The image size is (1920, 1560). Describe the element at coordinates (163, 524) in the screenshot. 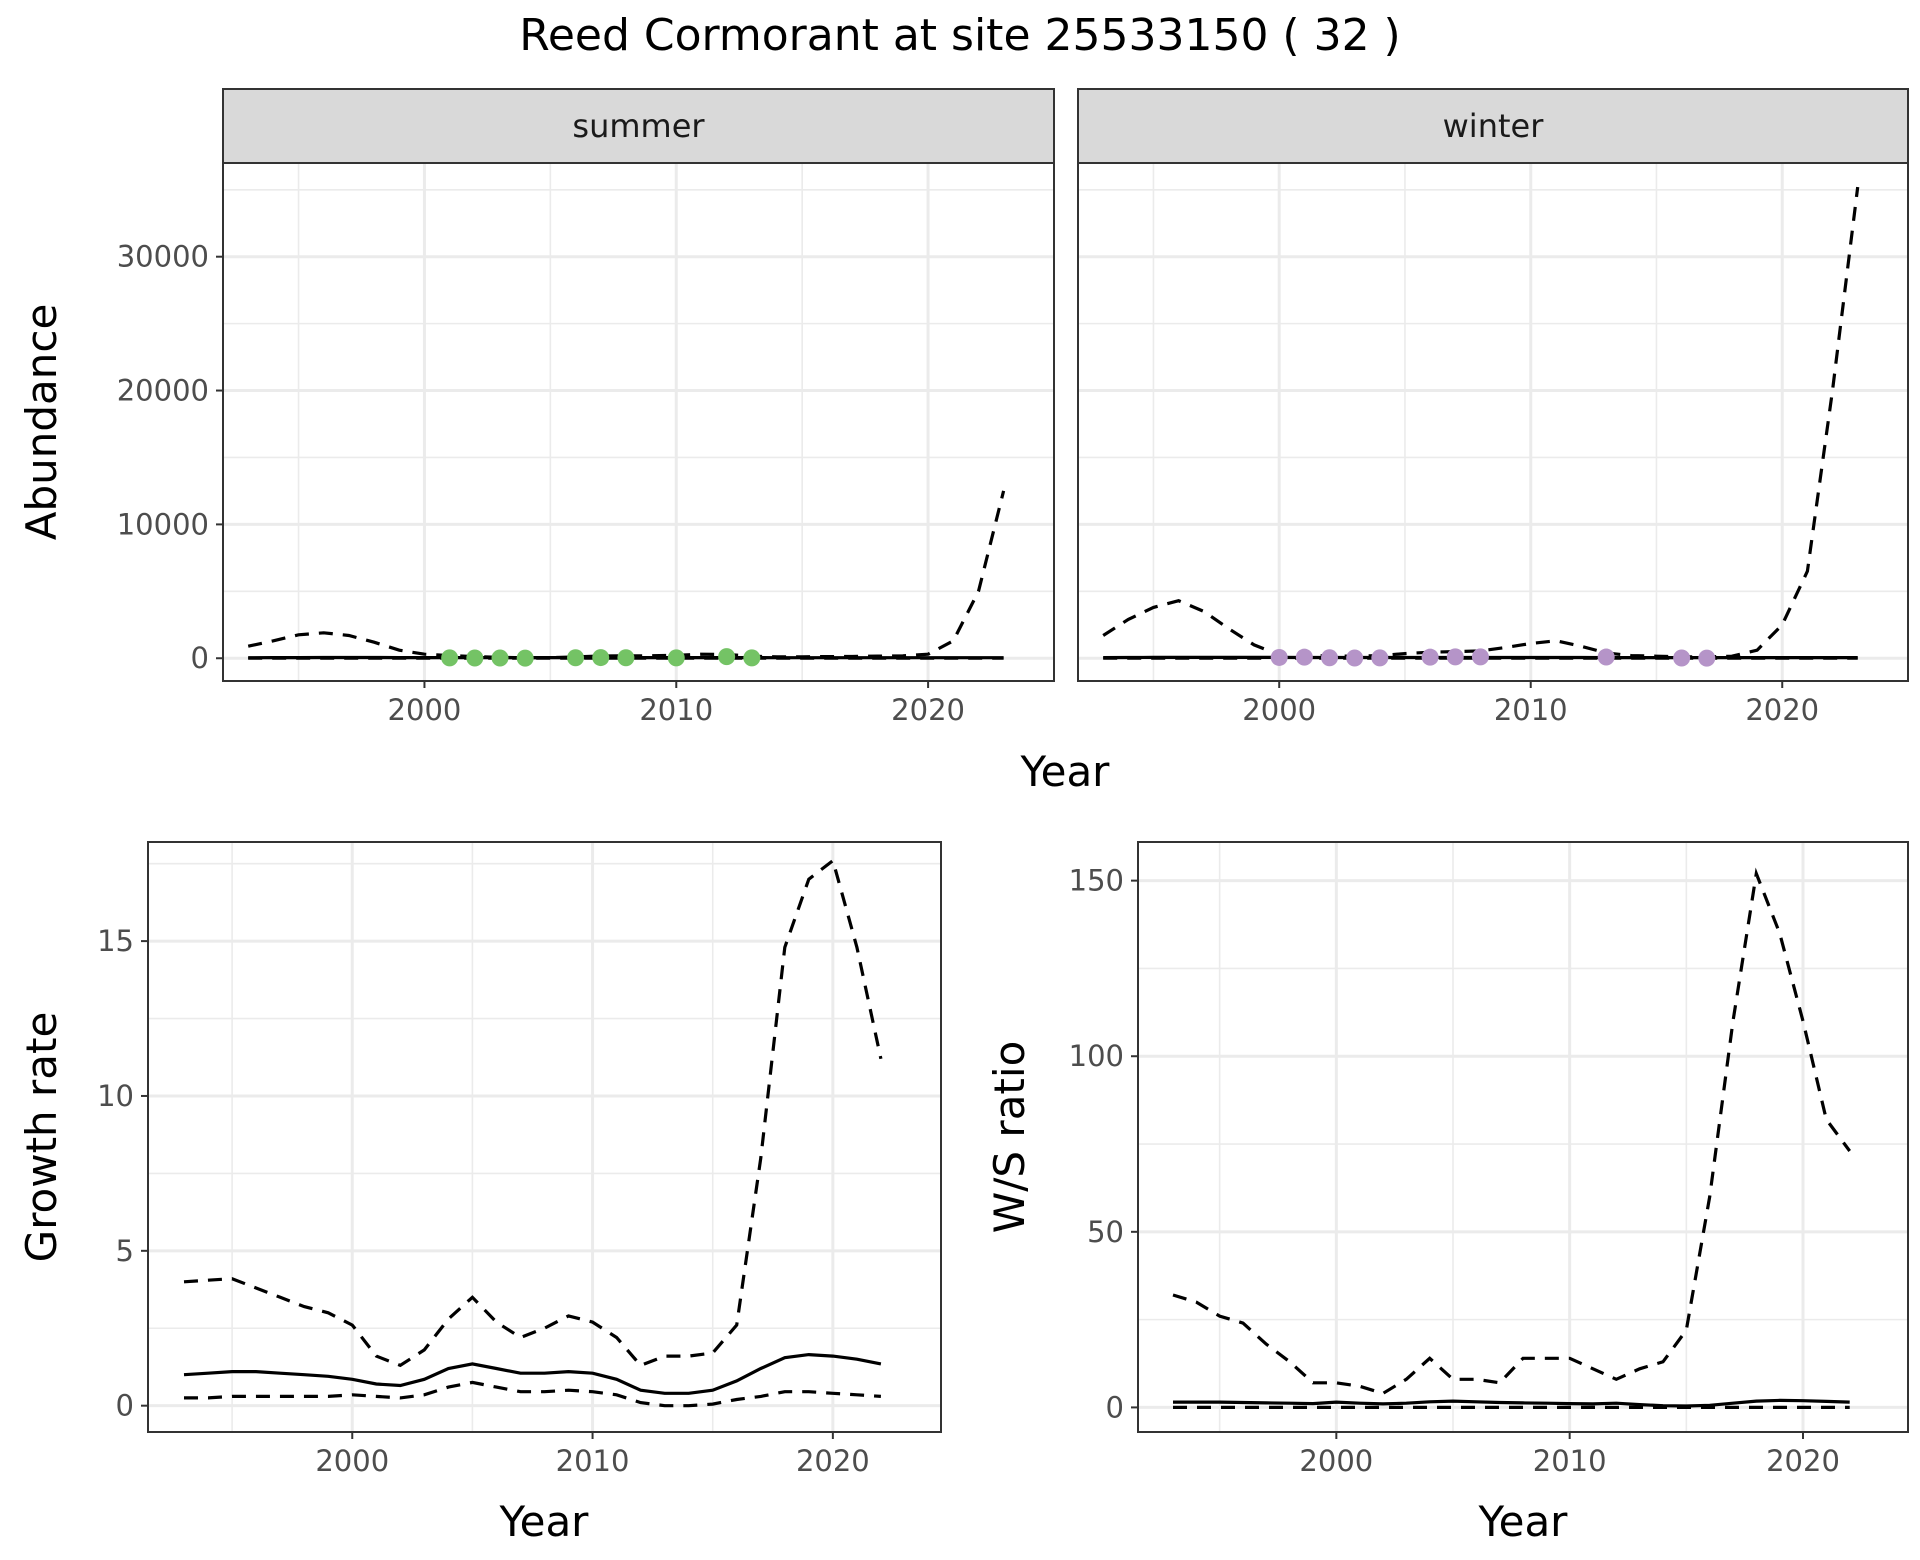

I see `y-tick-label: 10000` at that location.